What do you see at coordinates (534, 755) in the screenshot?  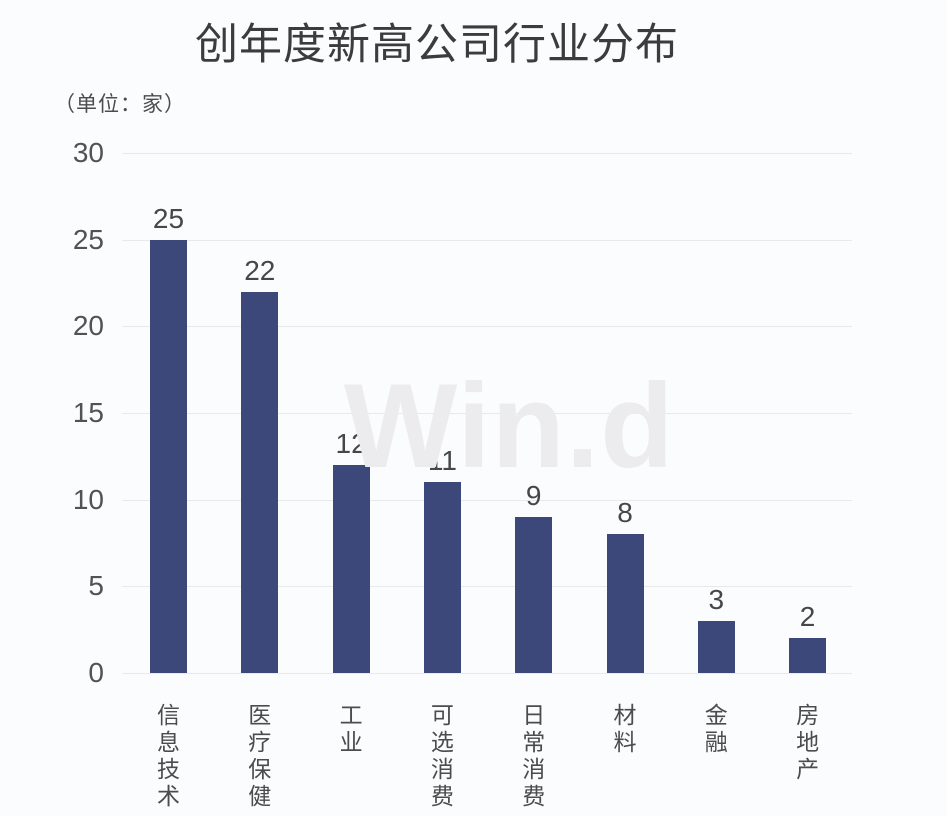 I see `category-label: 日常消费` at bounding box center [534, 755].